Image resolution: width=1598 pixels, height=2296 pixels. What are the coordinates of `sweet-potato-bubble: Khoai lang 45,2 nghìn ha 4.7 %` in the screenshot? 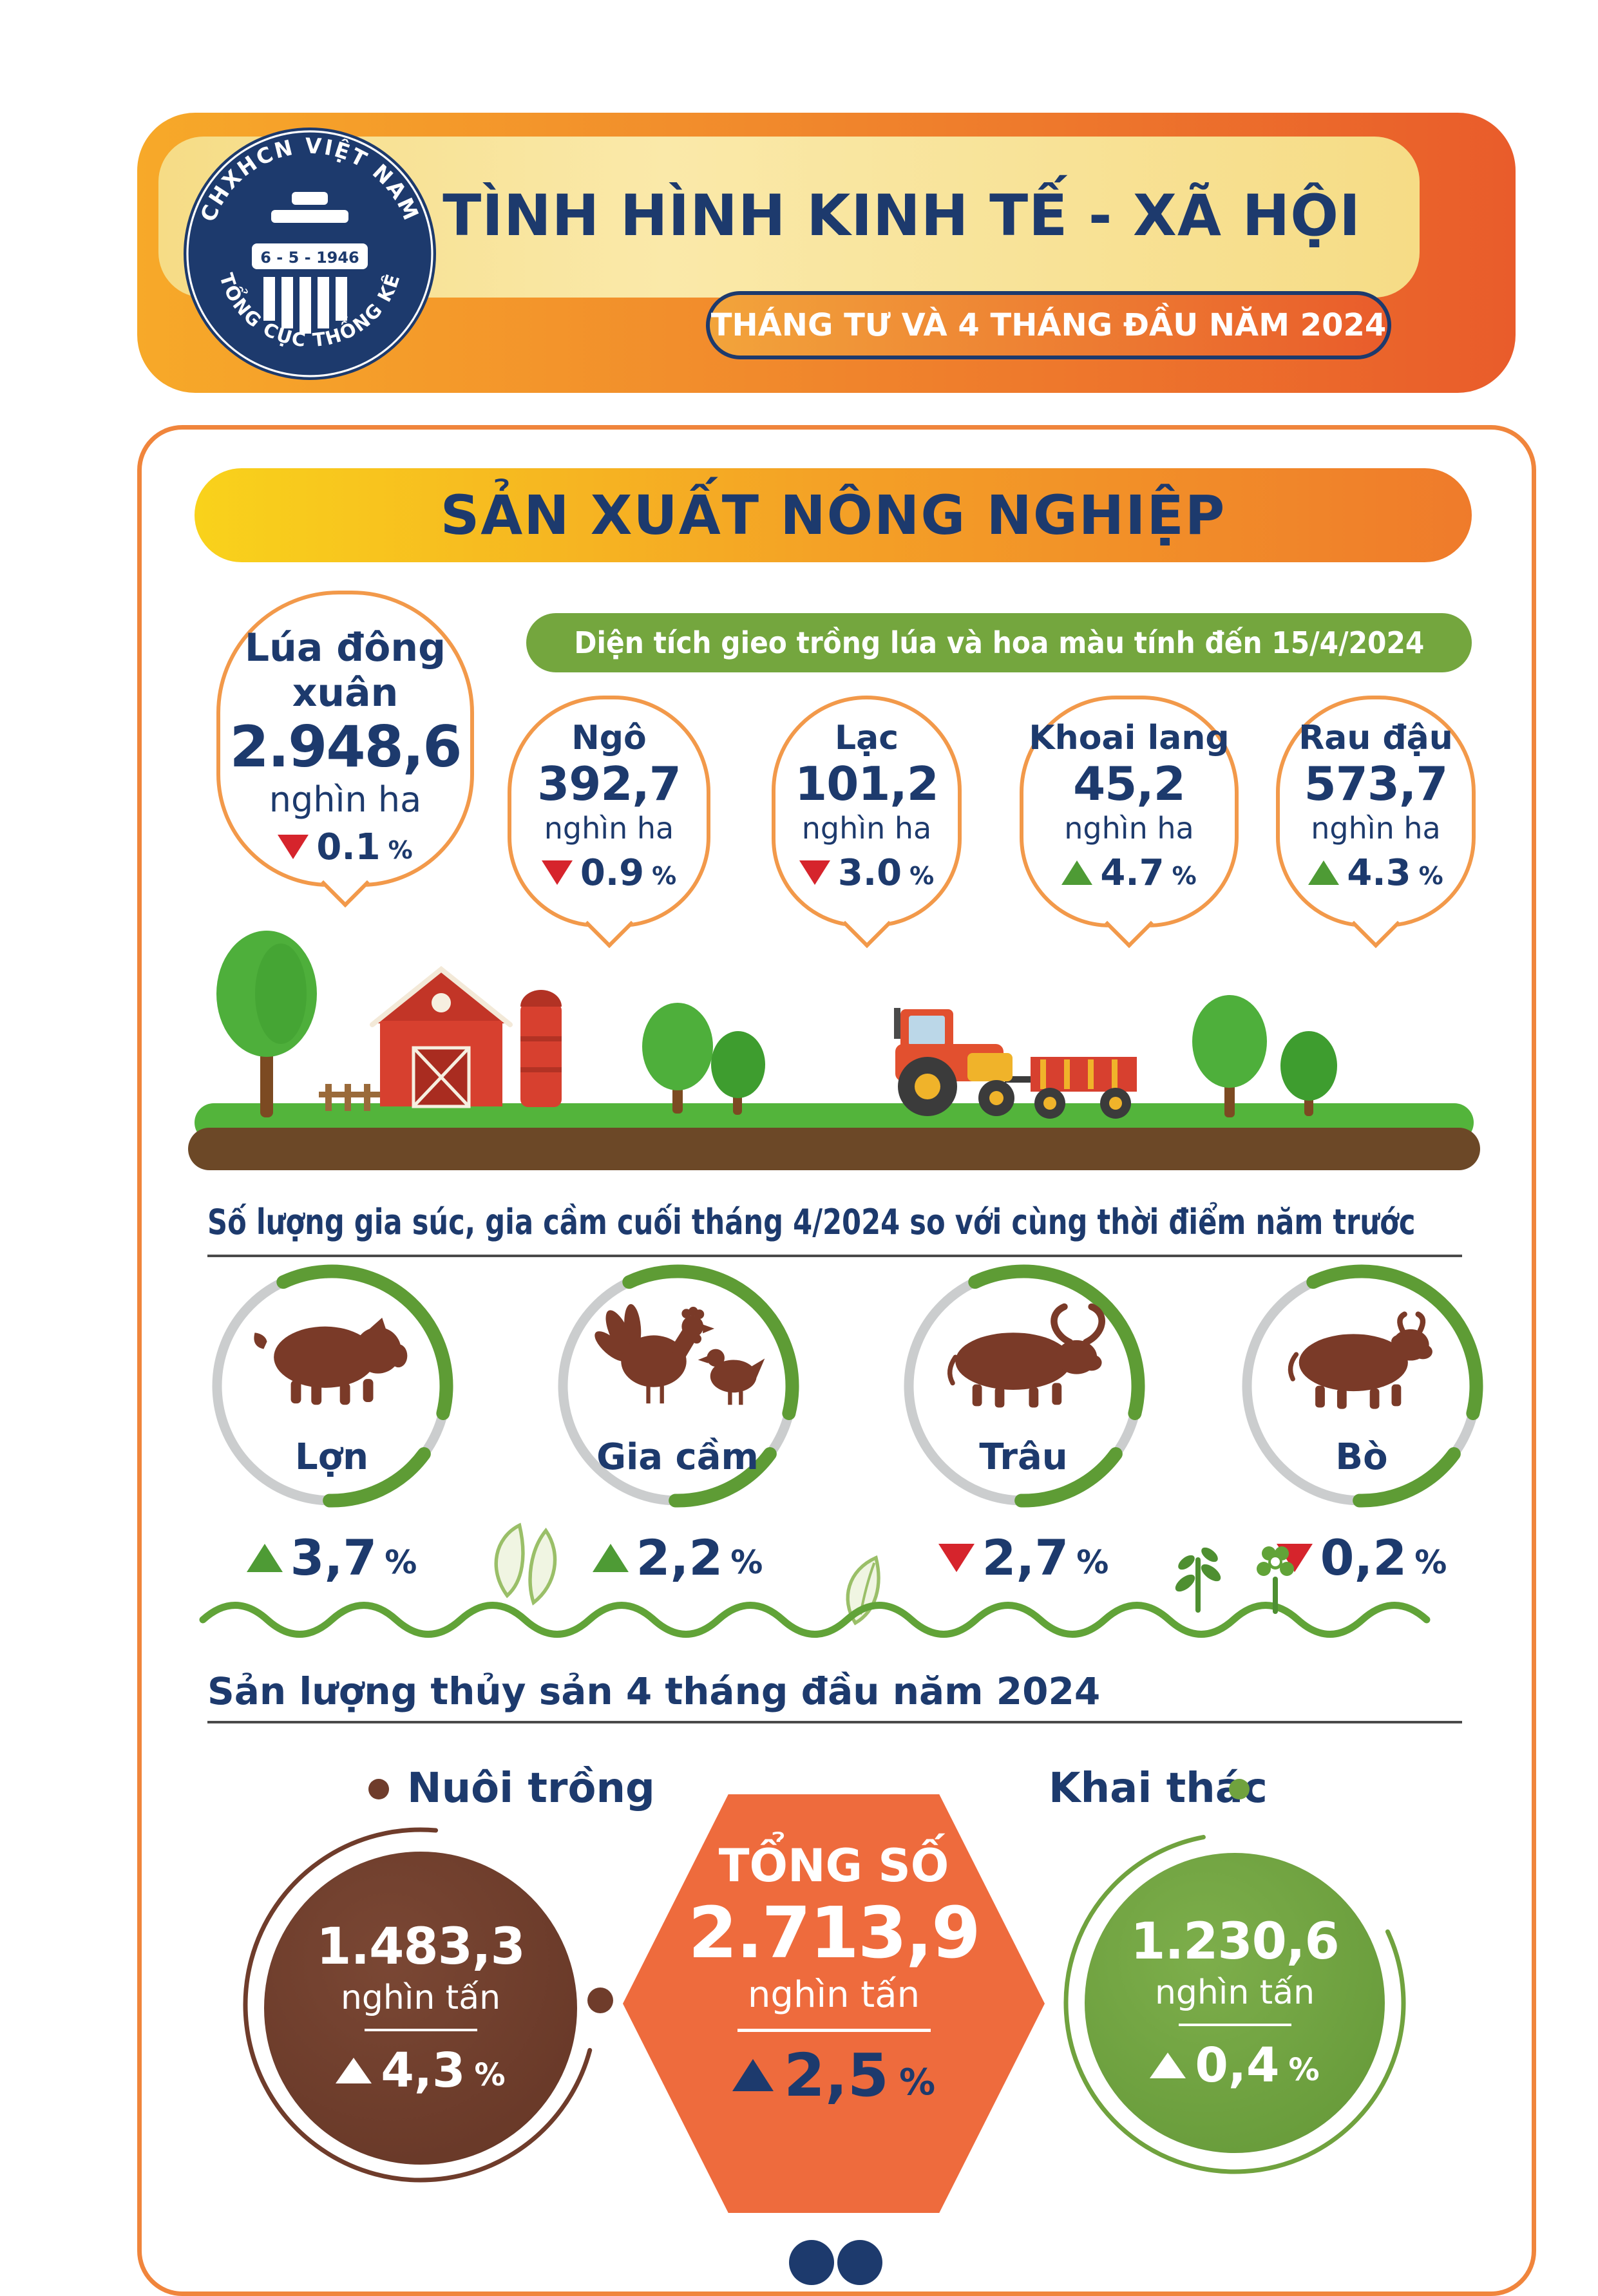 It's located at (1129, 811).